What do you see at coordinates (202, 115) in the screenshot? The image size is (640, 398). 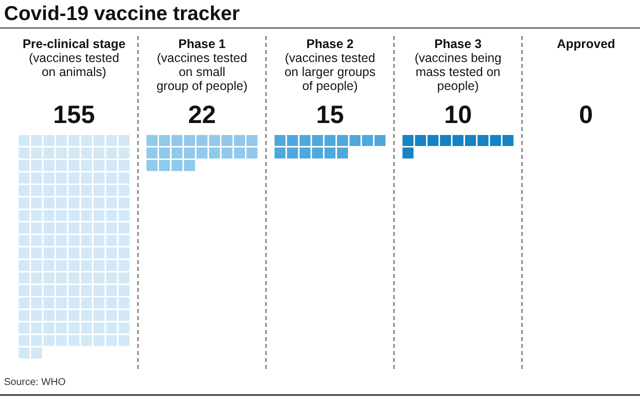 I see `data-label: 22` at bounding box center [202, 115].